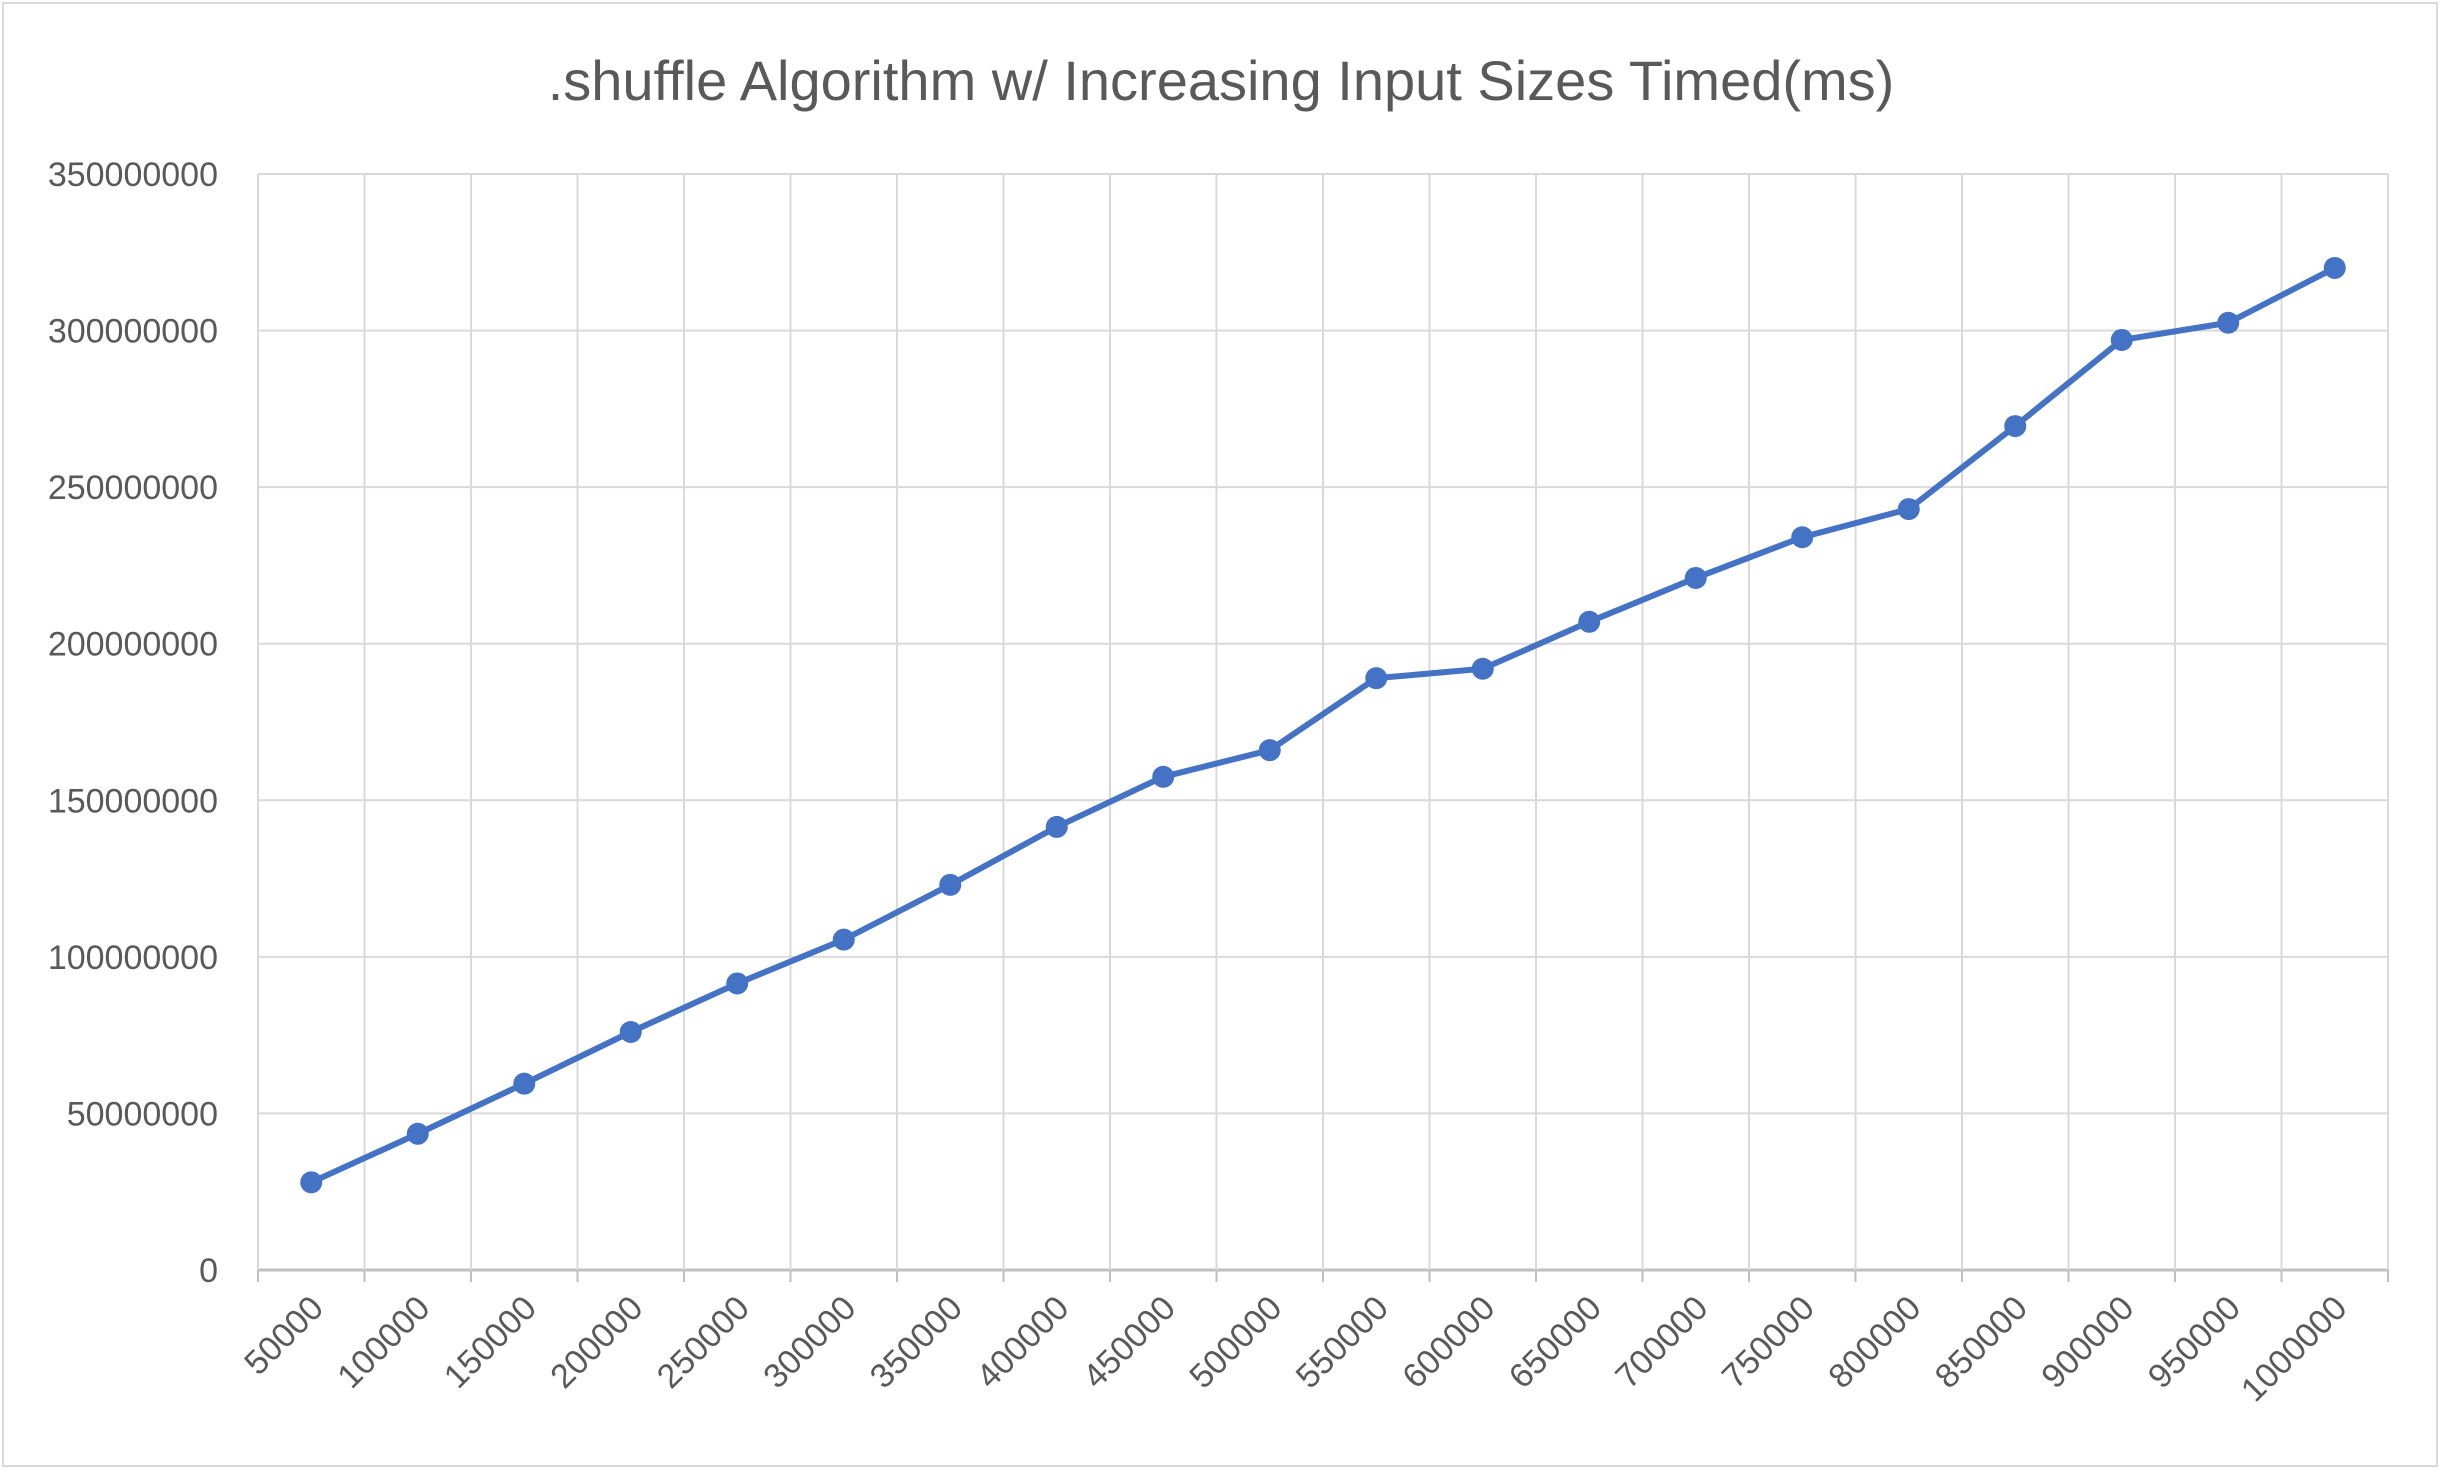 This screenshot has height=1471, width=2442. Describe the element at coordinates (1235, 1342) in the screenshot. I see `x-tick-label: 500000` at that location.